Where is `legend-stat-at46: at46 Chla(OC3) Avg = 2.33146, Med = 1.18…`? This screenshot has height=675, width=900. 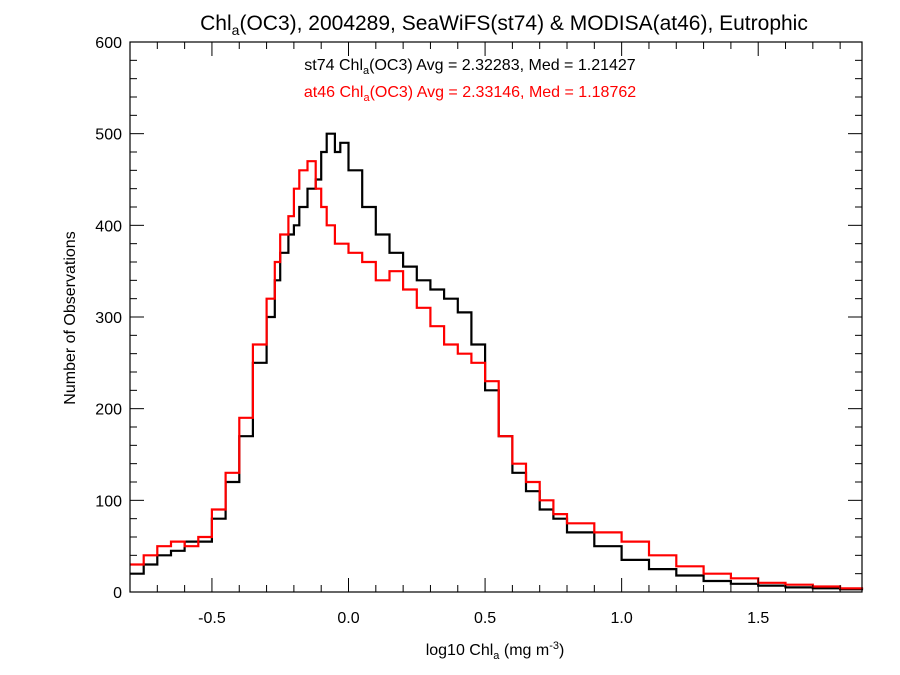
legend-stat-at46: at46 Chla(OC3) Avg = 2.33146, Med = 1.18… is located at coordinates (470, 94).